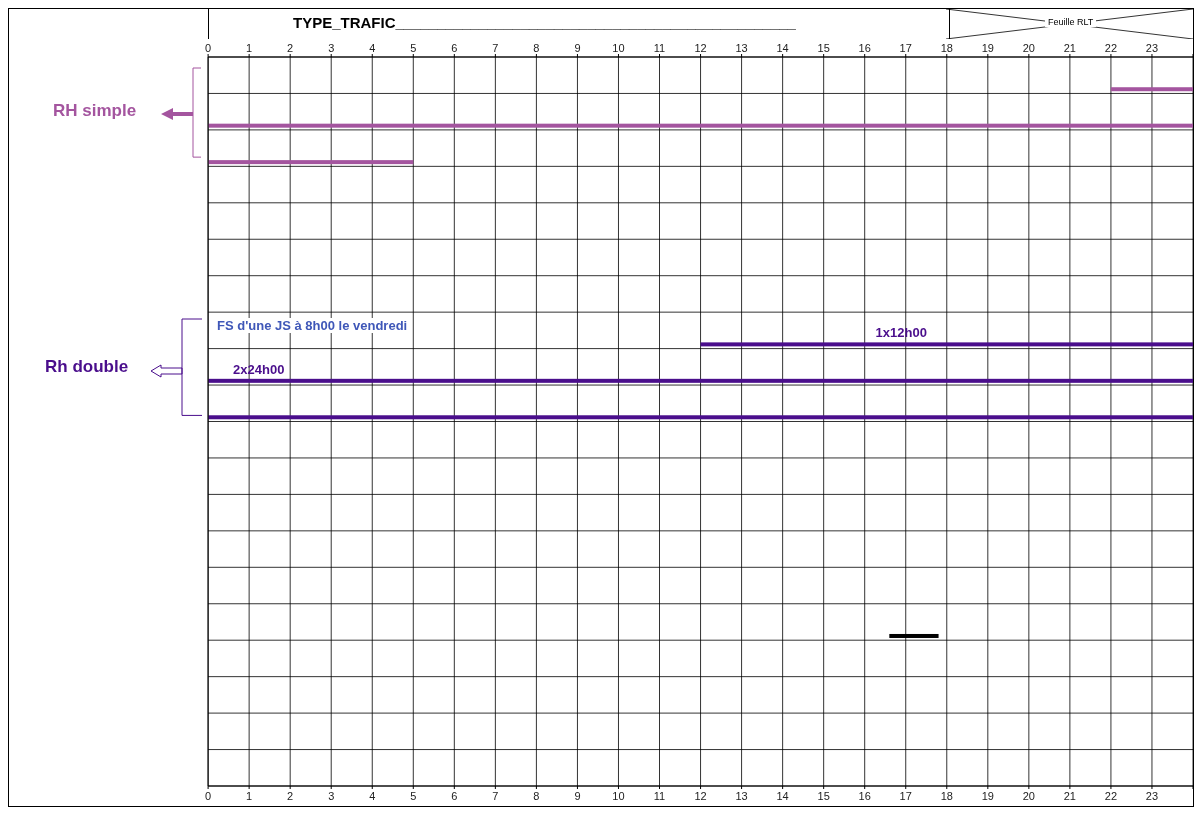  I want to click on x-tick-label: 14, so click(782, 796).